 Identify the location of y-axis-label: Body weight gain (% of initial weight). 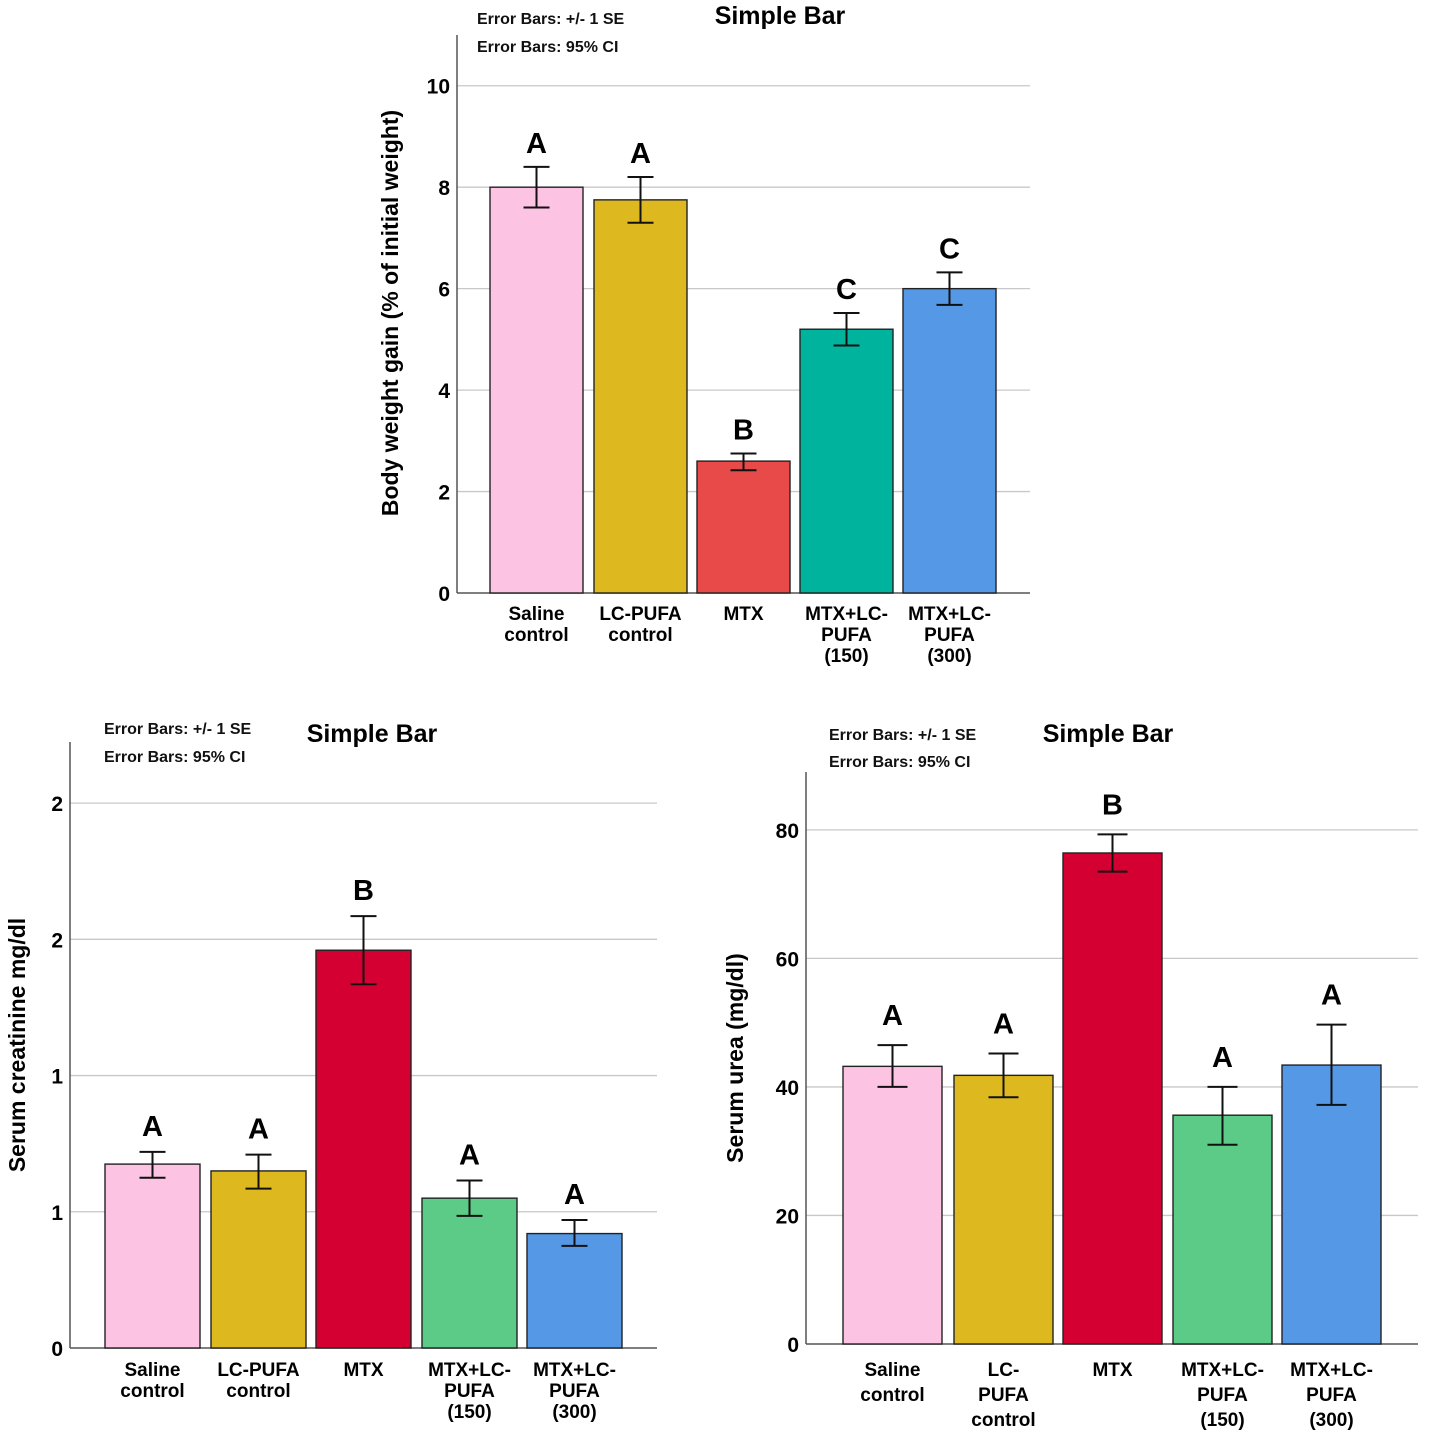
(390, 313).